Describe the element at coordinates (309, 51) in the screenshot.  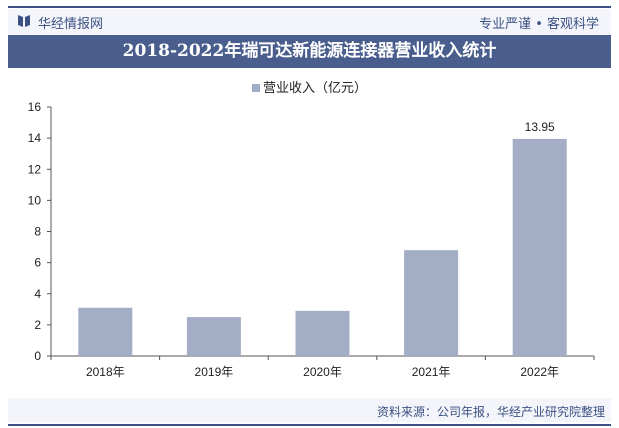
I see `chart-title: 2018-2022年瑞可达新能源连接器营业收入统计` at that location.